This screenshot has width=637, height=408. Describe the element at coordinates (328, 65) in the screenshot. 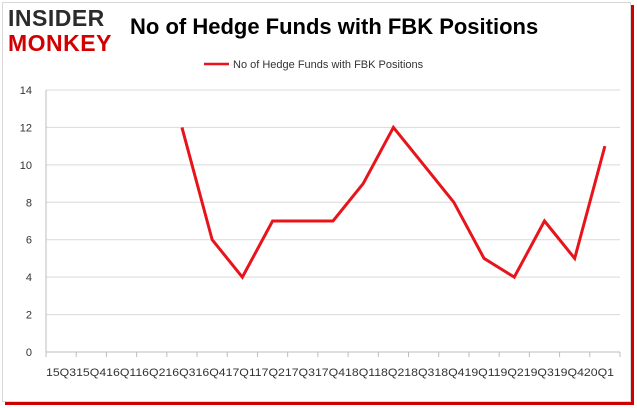

I see `legend-label: No of Hedge Funds with FBK Positions` at that location.